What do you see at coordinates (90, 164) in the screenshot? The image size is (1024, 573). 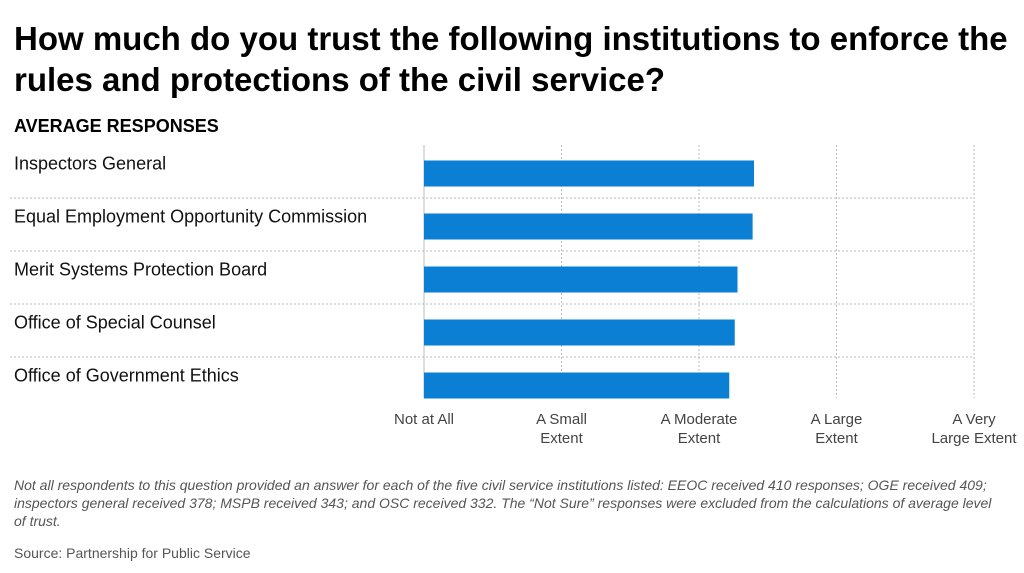 I see `category-label: Inspectors General` at bounding box center [90, 164].